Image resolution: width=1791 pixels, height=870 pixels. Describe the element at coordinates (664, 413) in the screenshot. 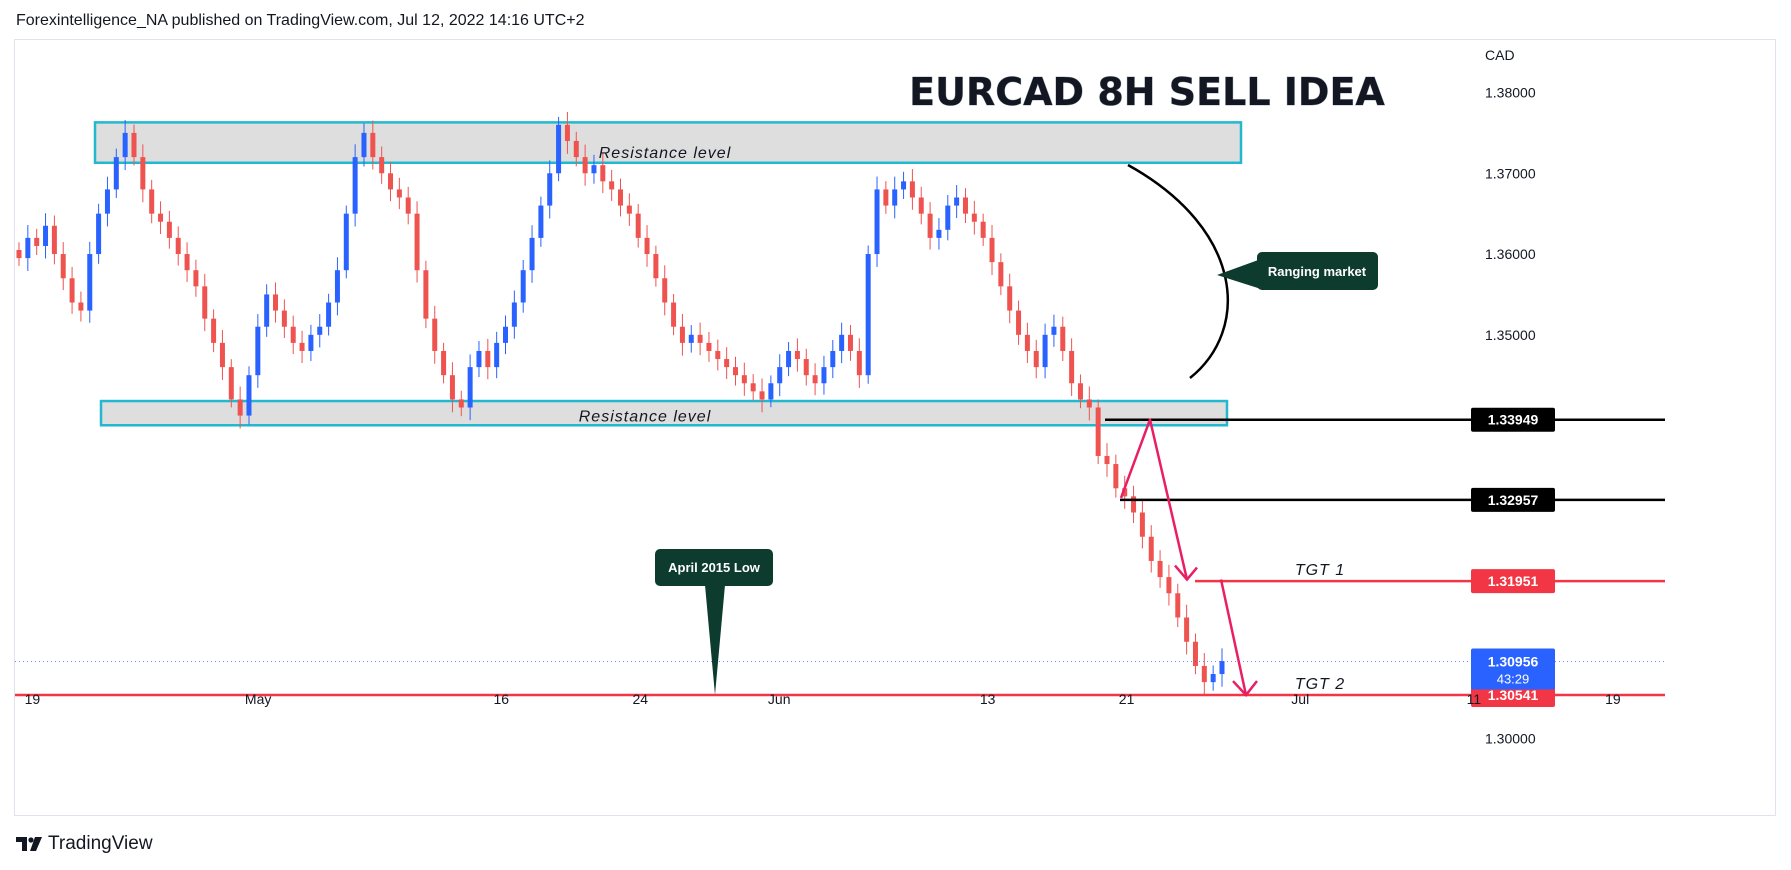

I see `lower-resistance-zone` at that location.